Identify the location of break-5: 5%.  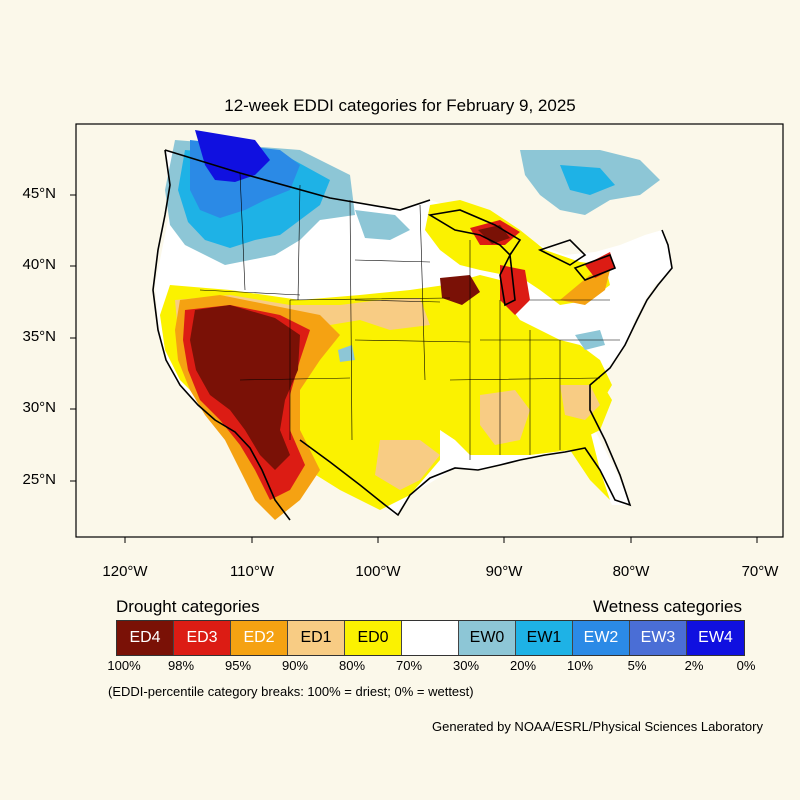
(637, 665).